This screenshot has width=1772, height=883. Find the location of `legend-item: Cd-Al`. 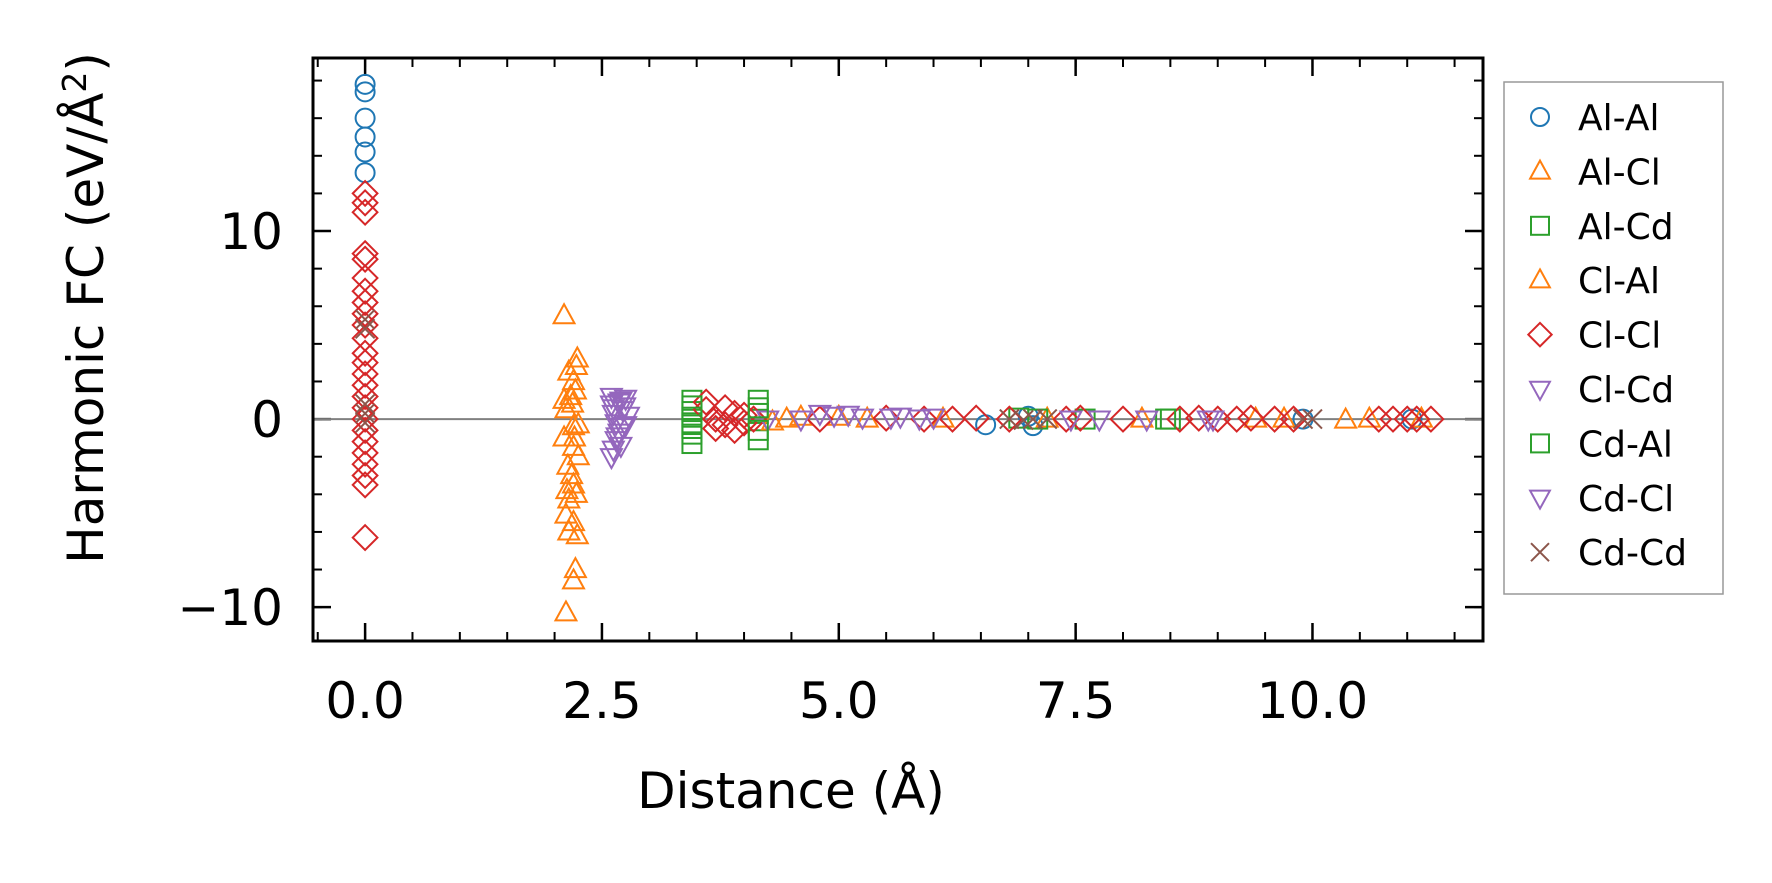

legend-item: Cd-Al is located at coordinates (1601, 444).